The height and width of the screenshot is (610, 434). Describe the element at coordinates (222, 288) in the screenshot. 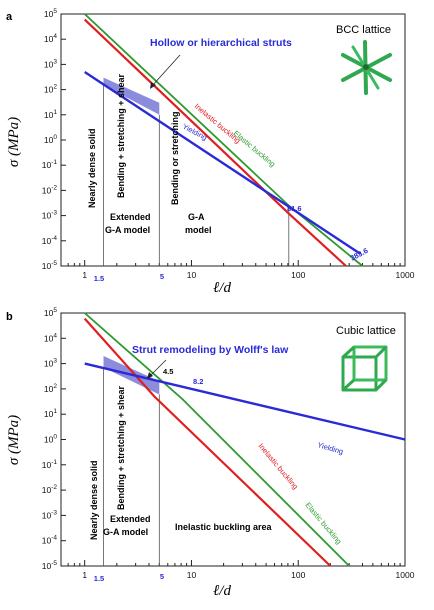

I see `panel-a-xlabel: ℓ/d` at that location.